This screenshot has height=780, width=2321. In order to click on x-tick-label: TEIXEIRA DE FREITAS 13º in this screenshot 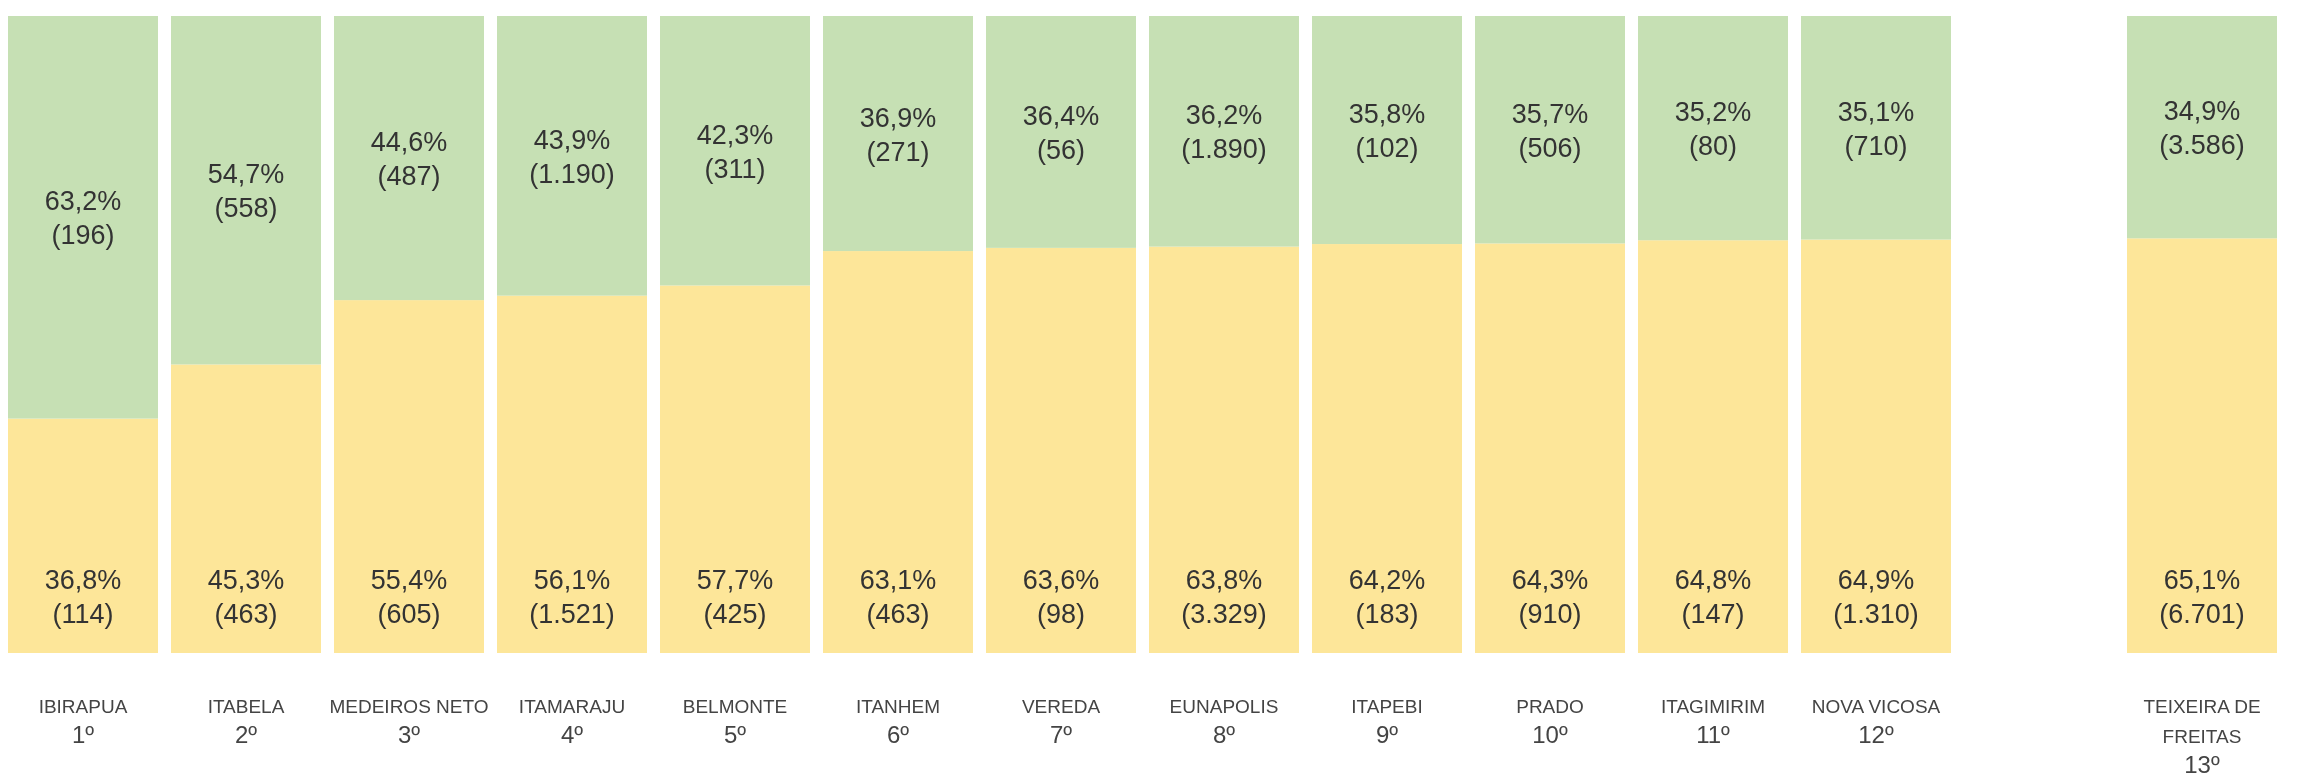, I will do `click(2202, 737)`.